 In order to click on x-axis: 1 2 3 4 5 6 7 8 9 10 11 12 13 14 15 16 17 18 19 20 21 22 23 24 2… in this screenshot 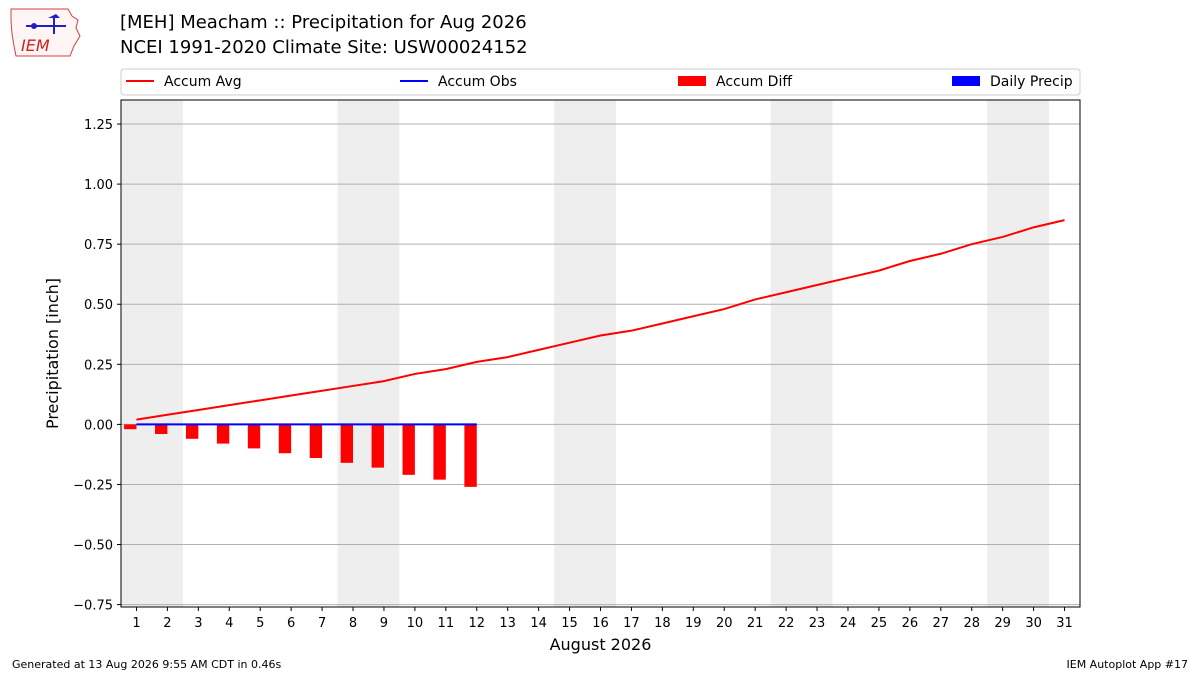, I will do `click(602, 619)`.